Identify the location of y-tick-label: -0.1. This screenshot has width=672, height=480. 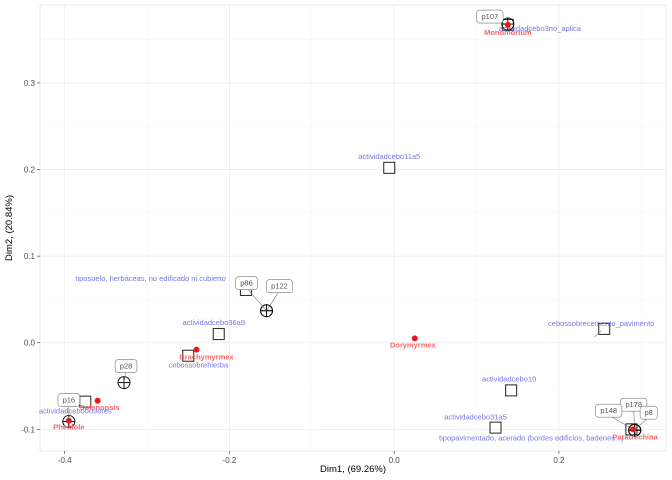
(28, 429).